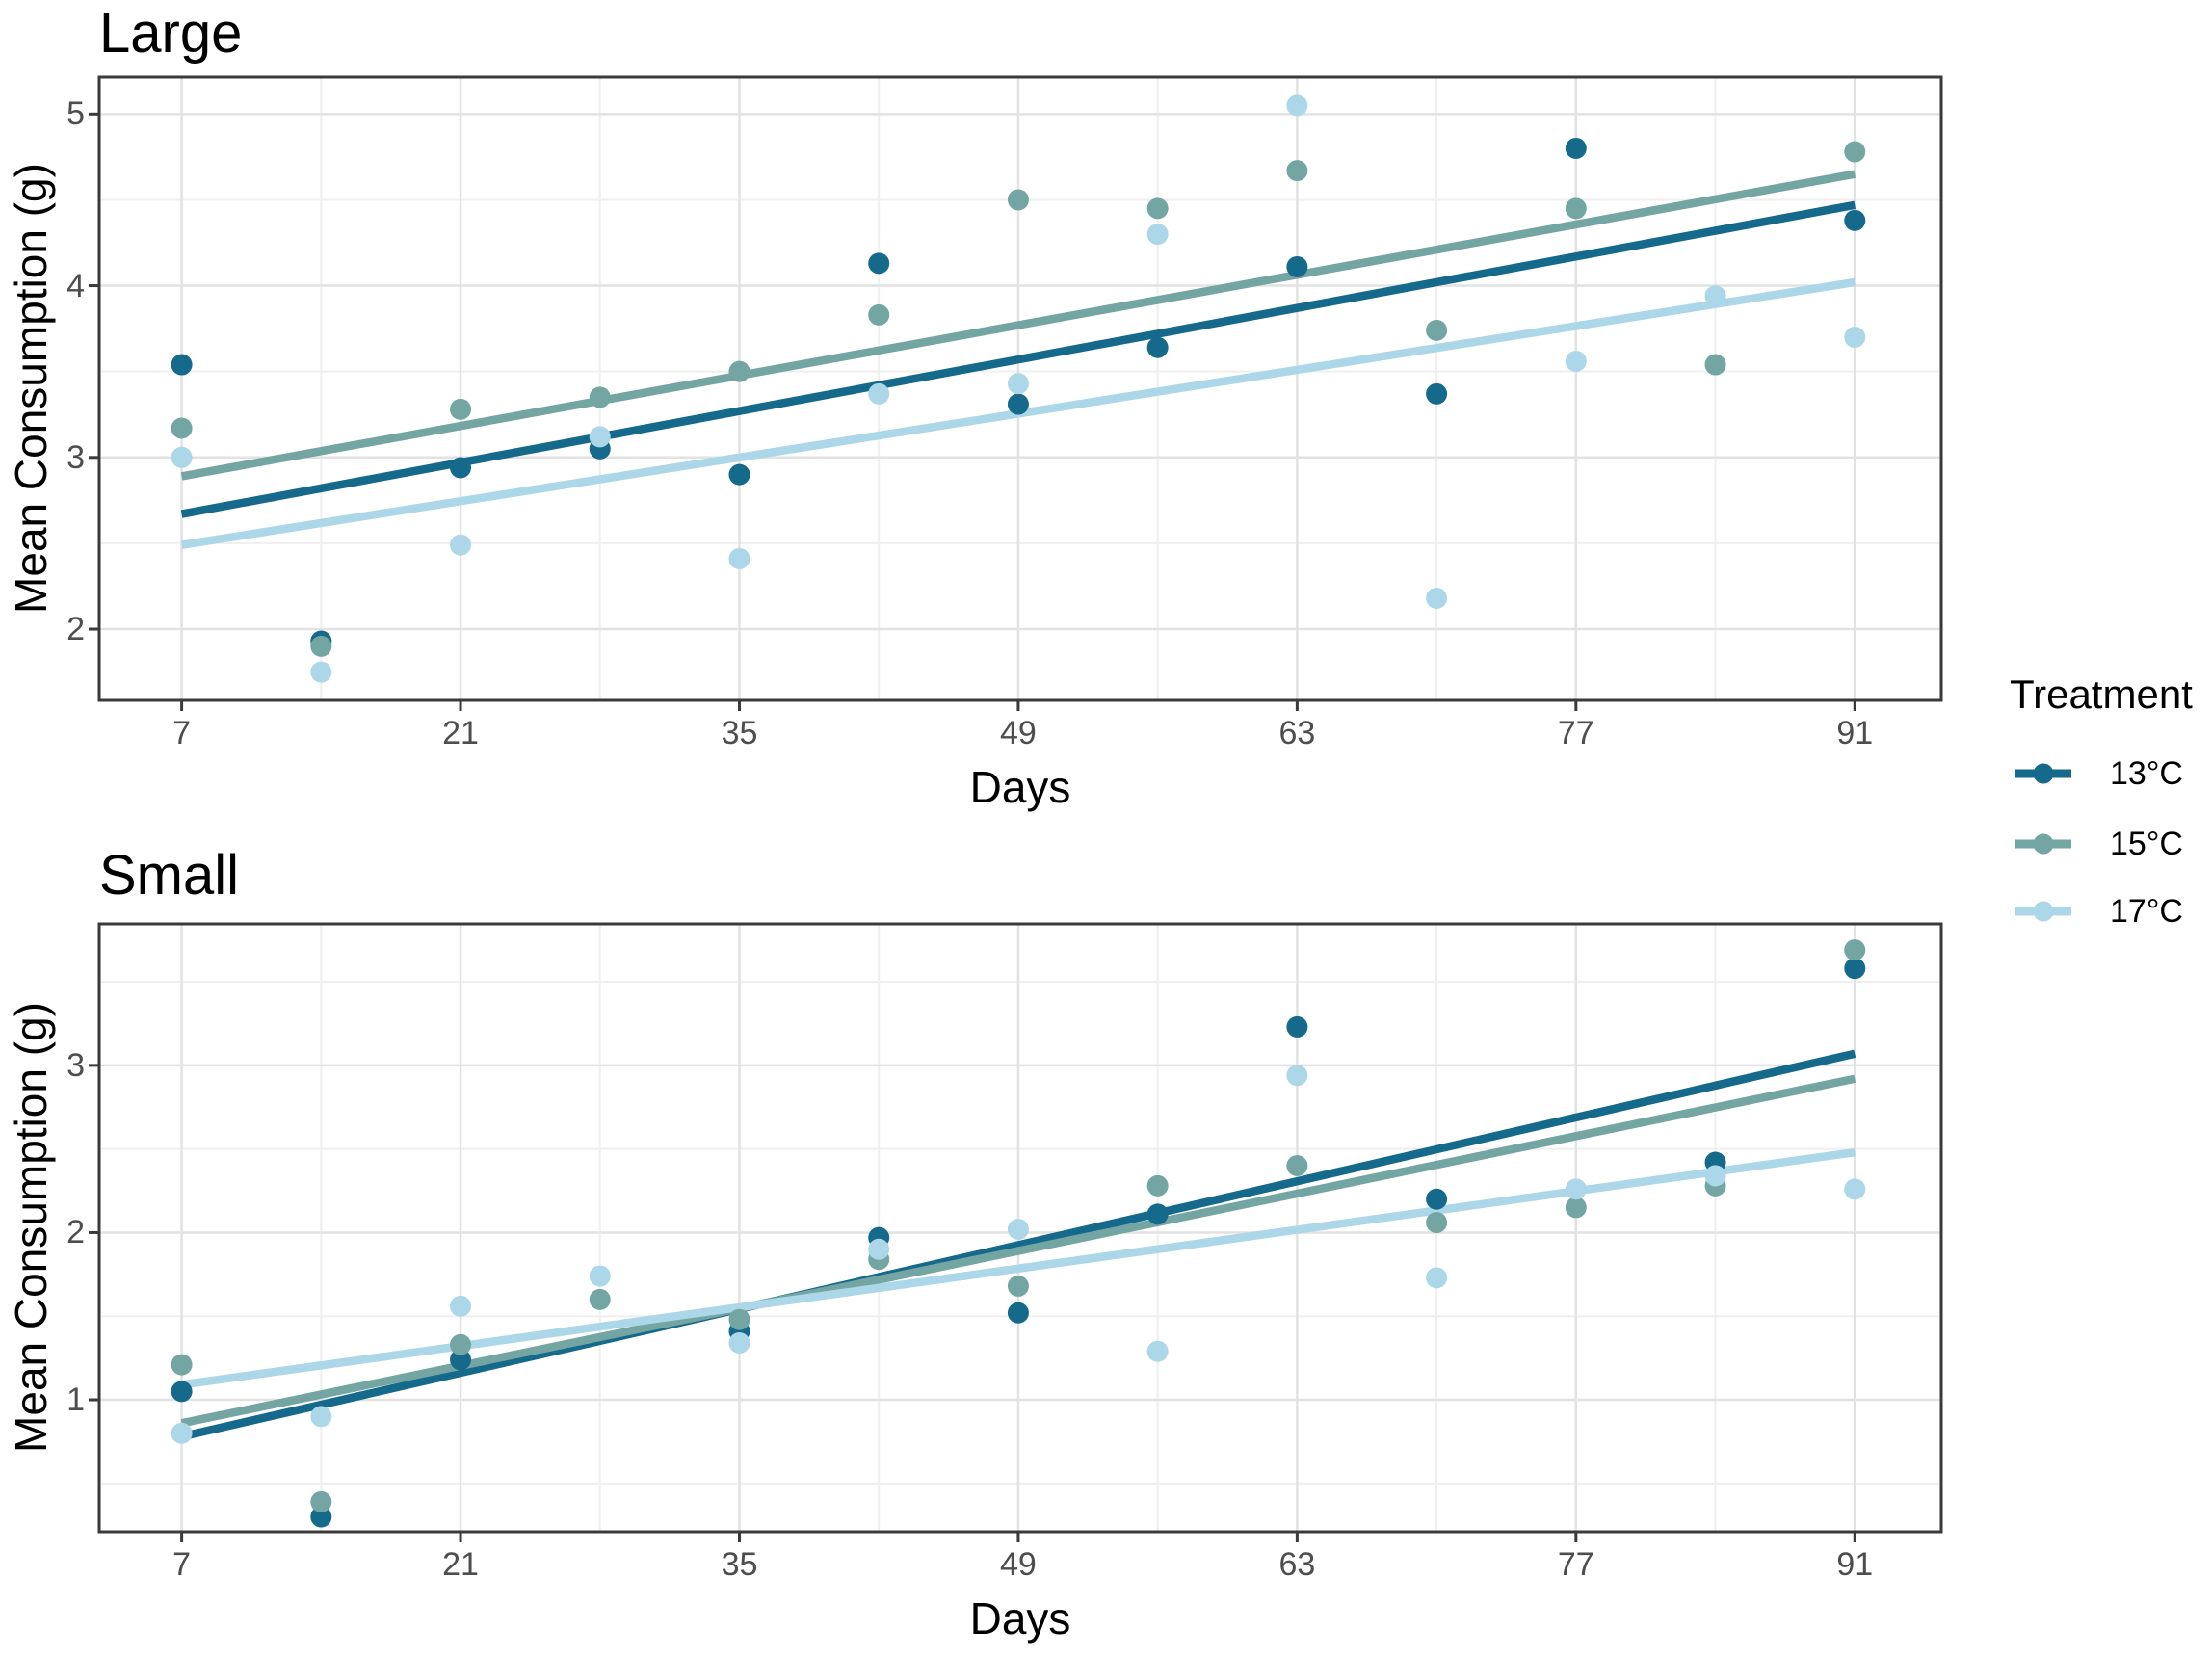 The height and width of the screenshot is (1657, 2212). Describe the element at coordinates (1018, 325) in the screenshot. I see `trend-line-15°C` at that location.